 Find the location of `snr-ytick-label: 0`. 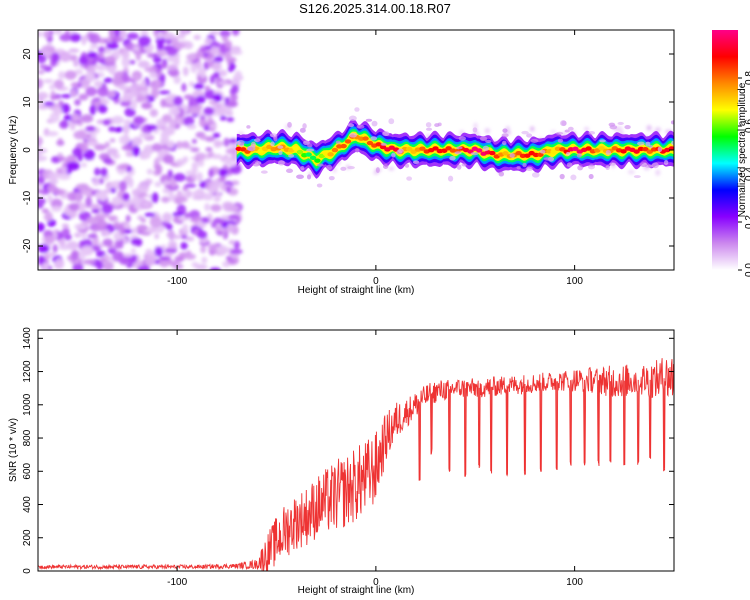

snr-ytick-label: 0 is located at coordinates (27, 571).